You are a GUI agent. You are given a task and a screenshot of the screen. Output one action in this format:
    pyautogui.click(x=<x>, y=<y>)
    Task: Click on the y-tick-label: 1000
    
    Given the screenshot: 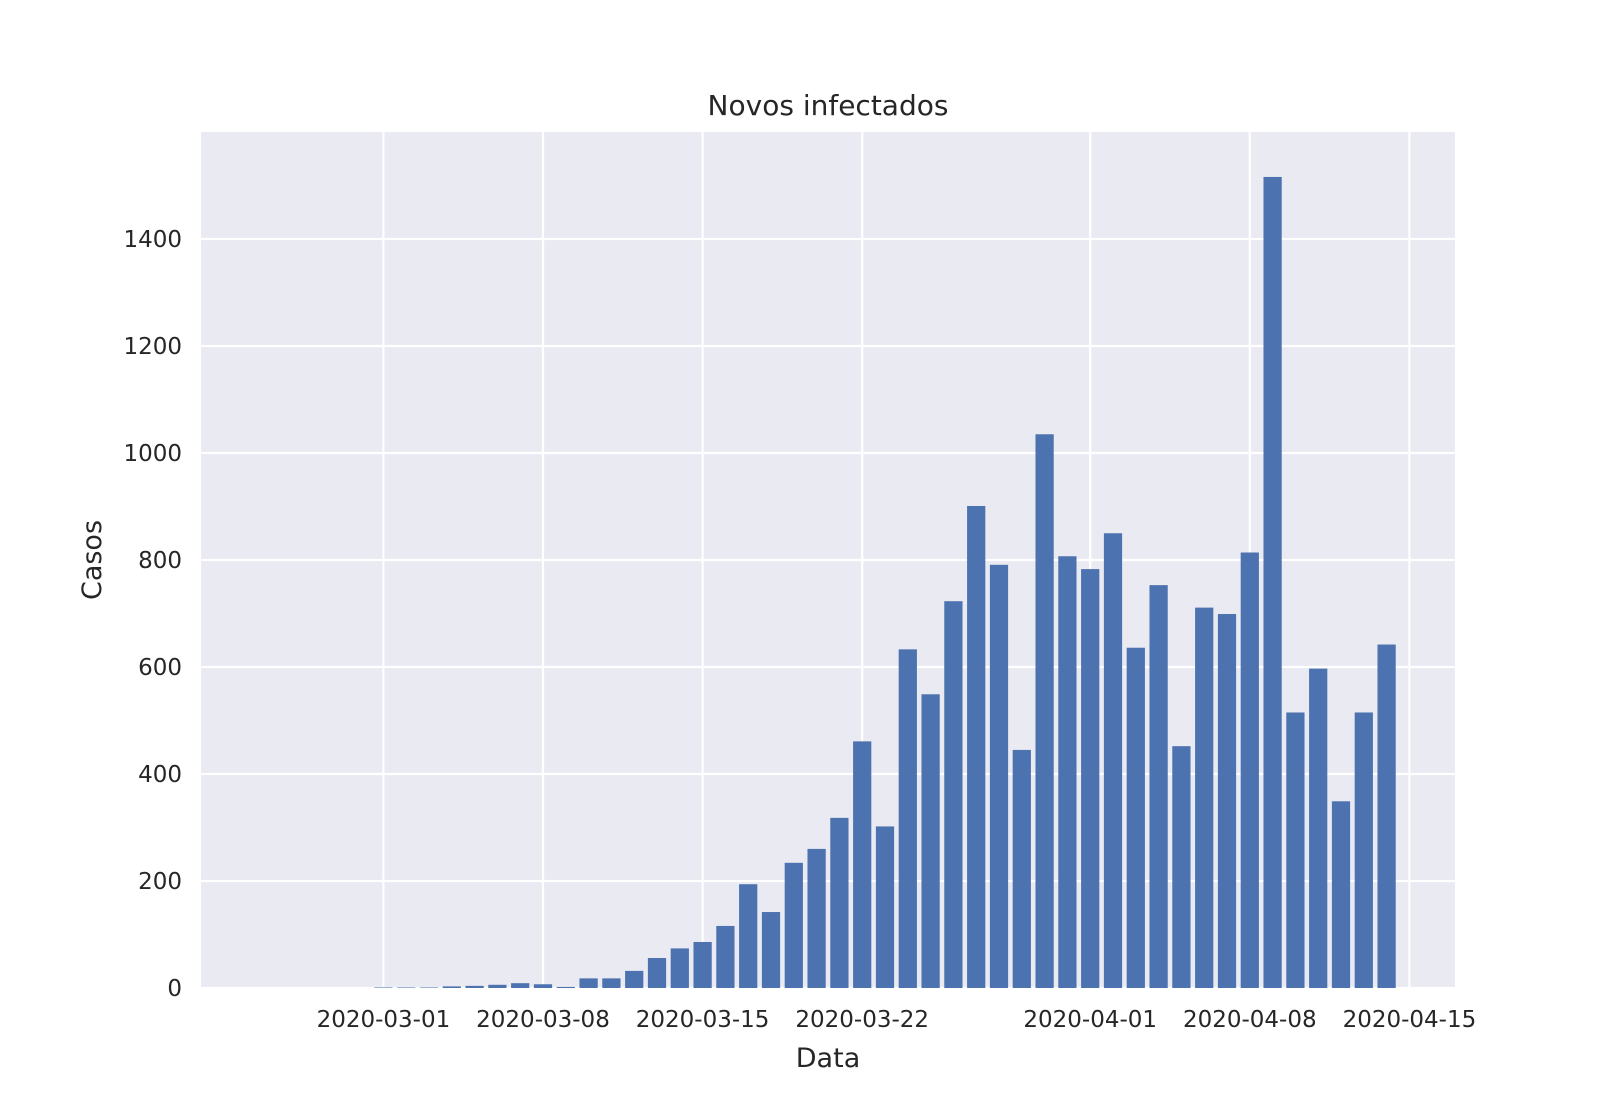 What is the action you would take?
    pyautogui.click(x=152, y=454)
    